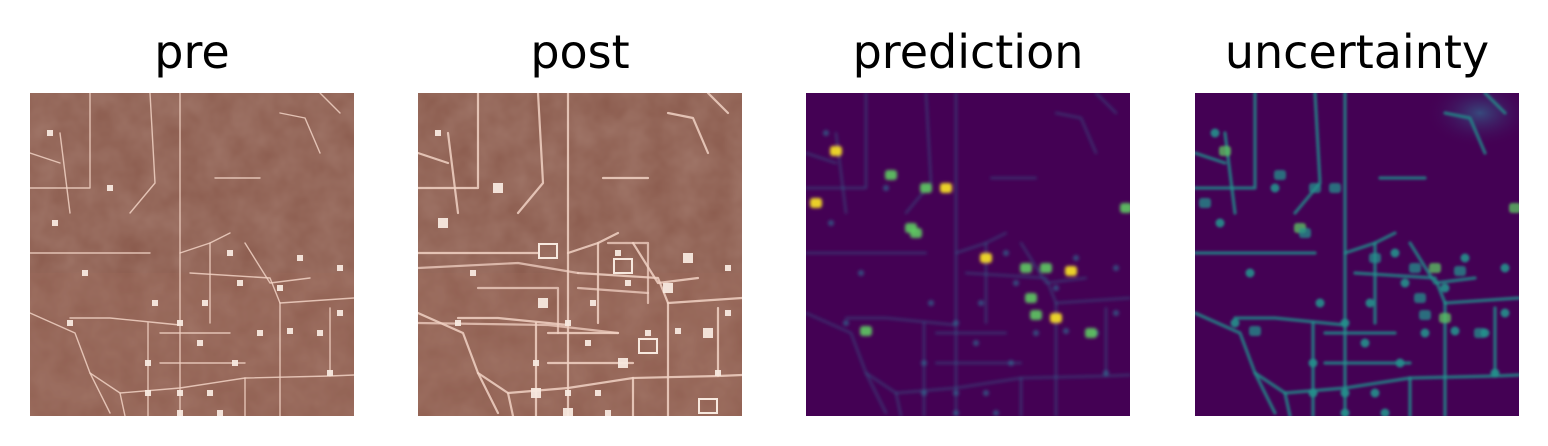 The image size is (1548, 446). I want to click on panel-title: prediction, so click(968, 52).